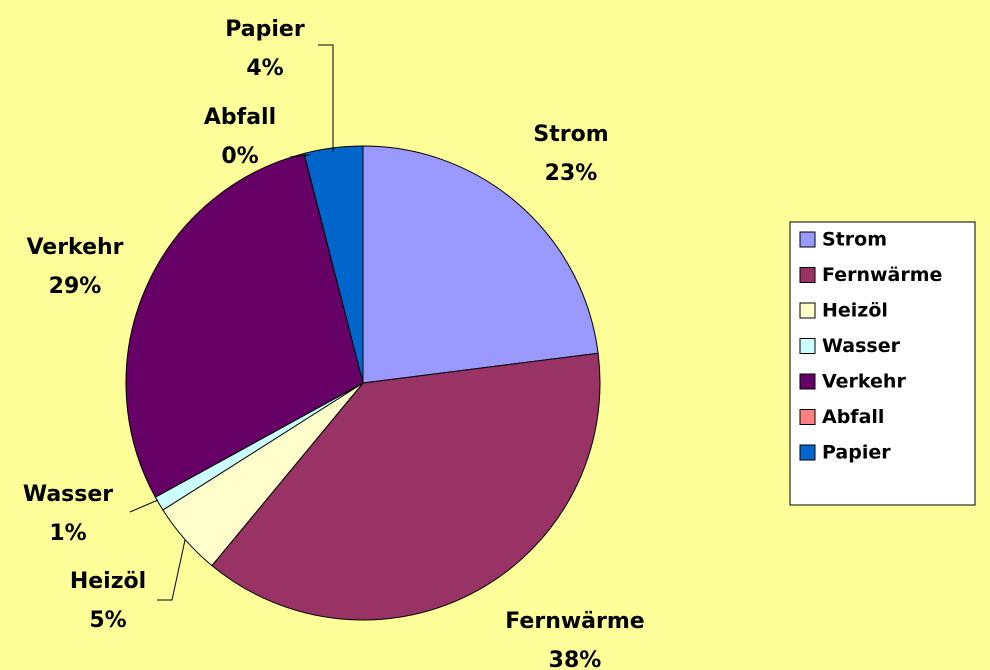  Describe the element at coordinates (882, 363) in the screenshot. I see `legend-box` at that location.